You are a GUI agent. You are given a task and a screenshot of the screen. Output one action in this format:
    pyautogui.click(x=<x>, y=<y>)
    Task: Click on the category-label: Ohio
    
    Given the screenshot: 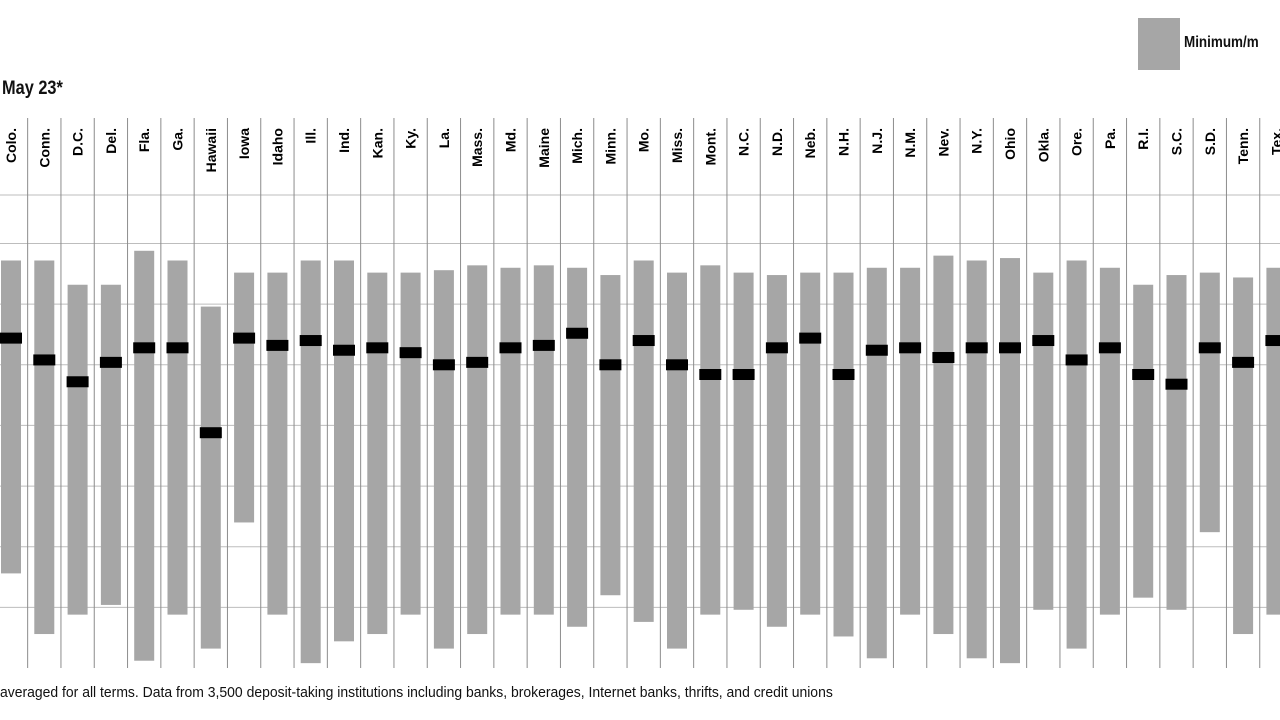 What is the action you would take?
    pyautogui.click(x=1010, y=144)
    